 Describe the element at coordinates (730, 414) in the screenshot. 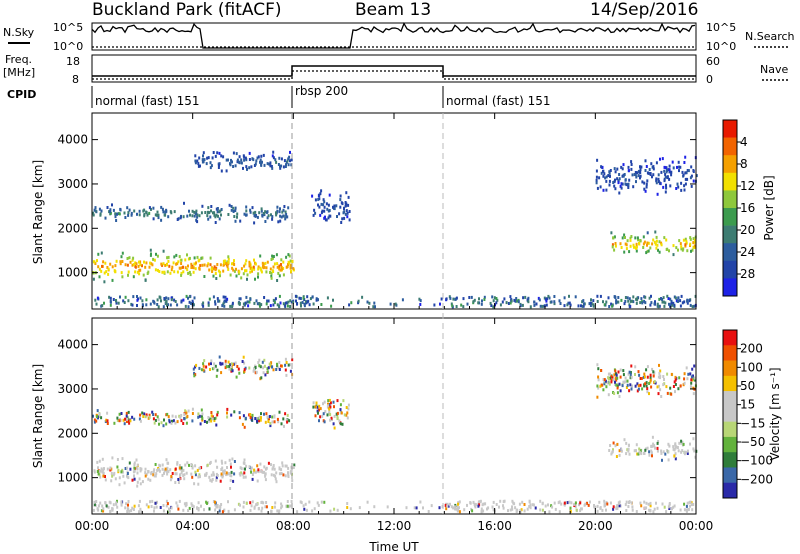

I see `velocity-colorbar-border` at that location.